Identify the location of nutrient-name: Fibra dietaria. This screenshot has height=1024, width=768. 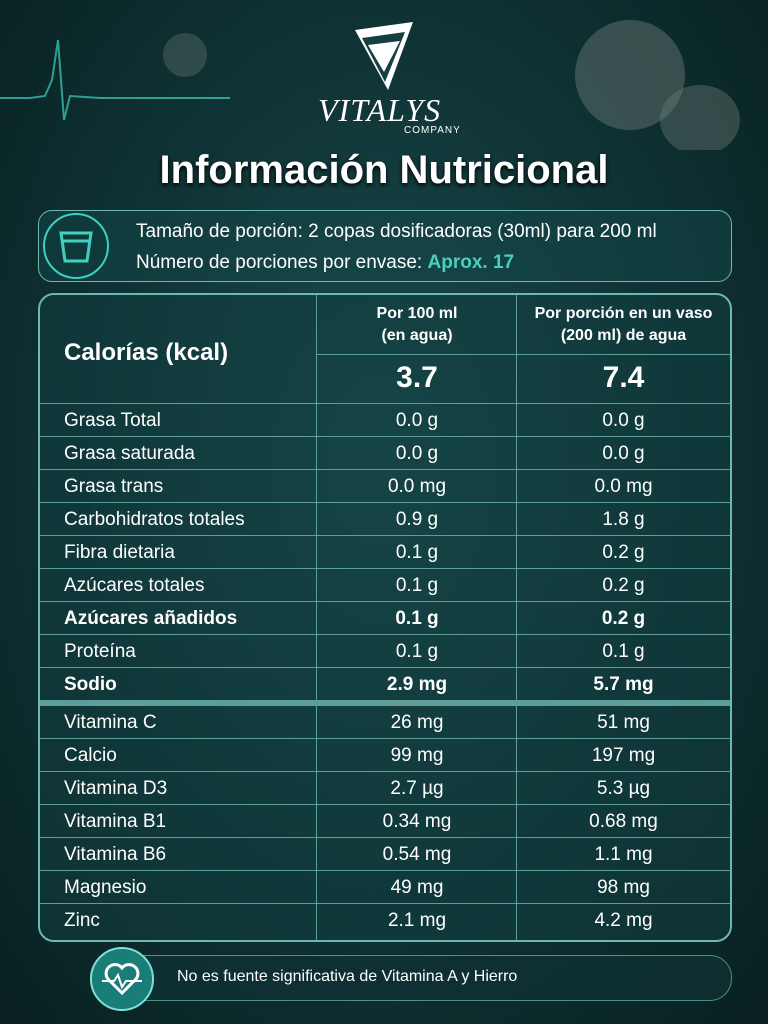
(119, 552).